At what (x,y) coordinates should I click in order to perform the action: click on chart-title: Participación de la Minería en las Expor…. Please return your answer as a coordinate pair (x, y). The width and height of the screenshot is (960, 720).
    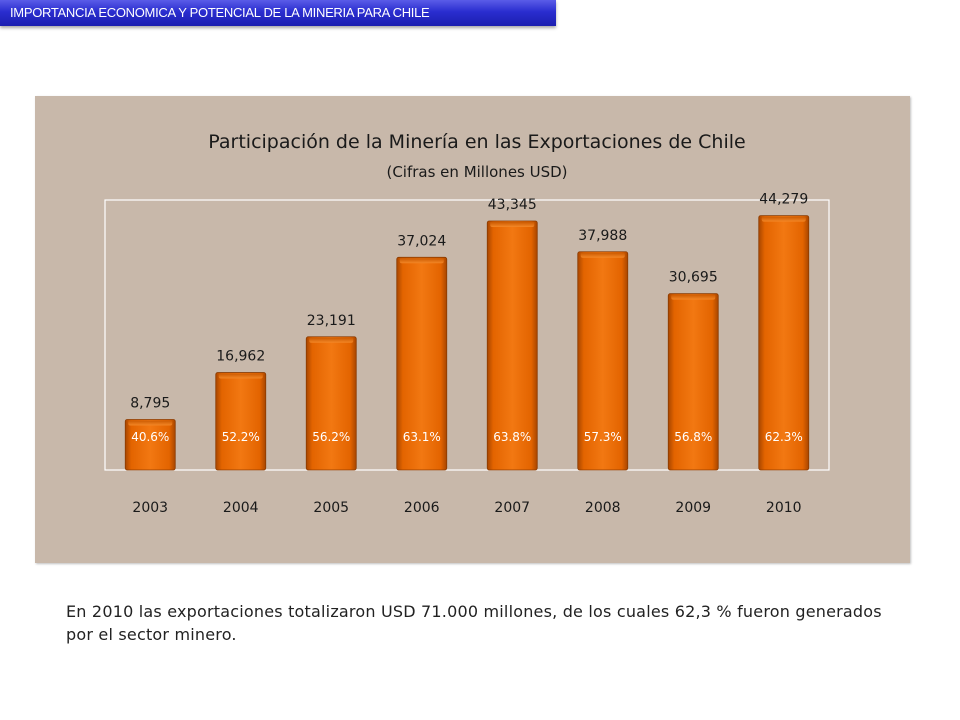
    Looking at the image, I should click on (476, 142).